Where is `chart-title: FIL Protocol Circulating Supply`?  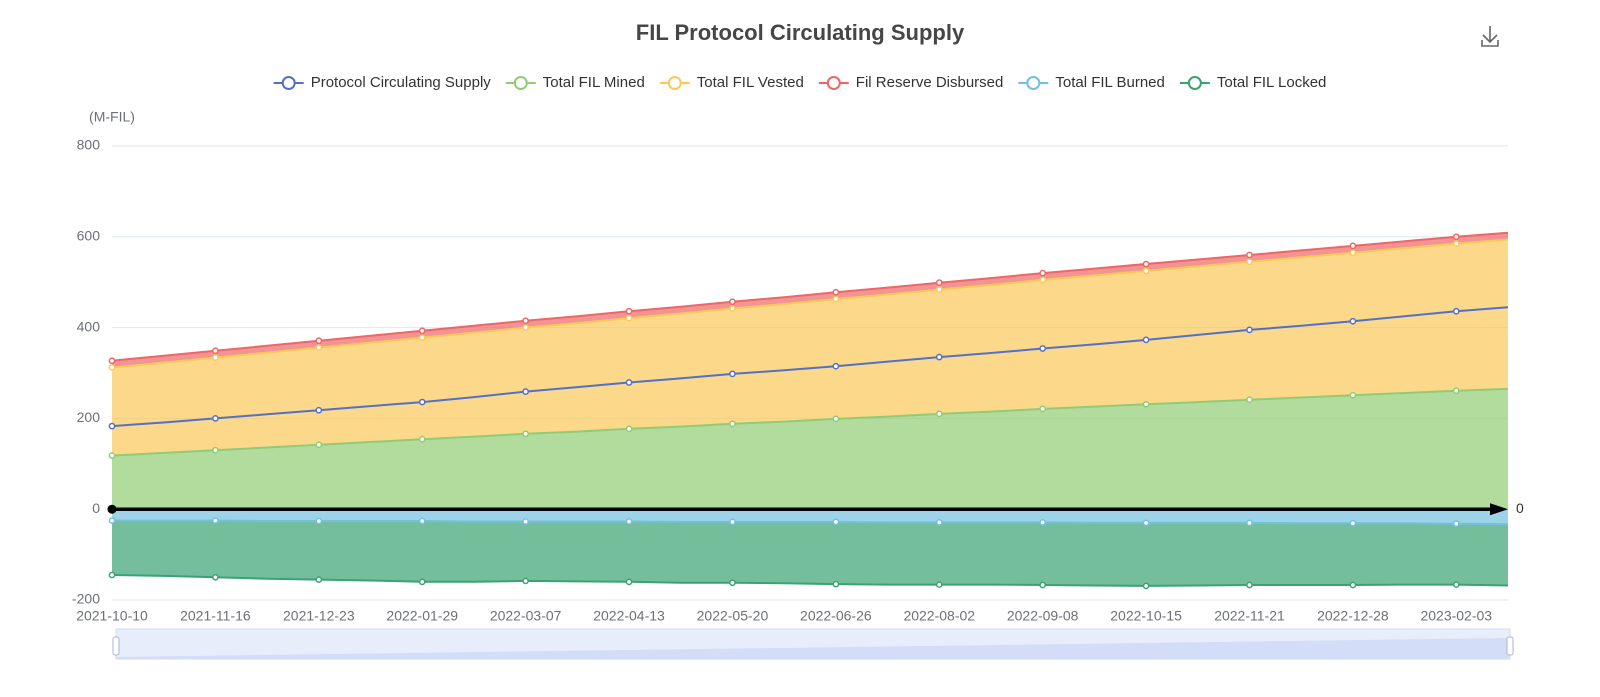
chart-title: FIL Protocol Circulating Supply is located at coordinates (800, 32).